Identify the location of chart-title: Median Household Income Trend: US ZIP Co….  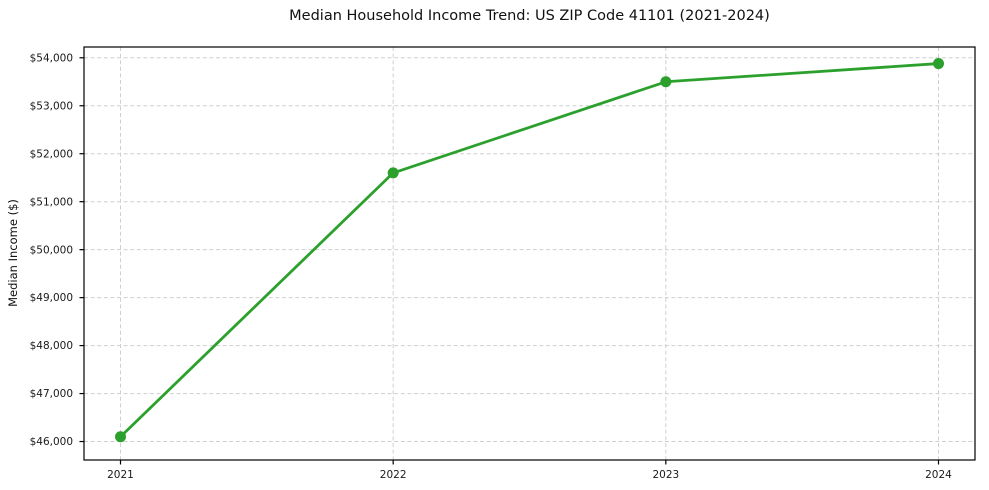
(529, 16).